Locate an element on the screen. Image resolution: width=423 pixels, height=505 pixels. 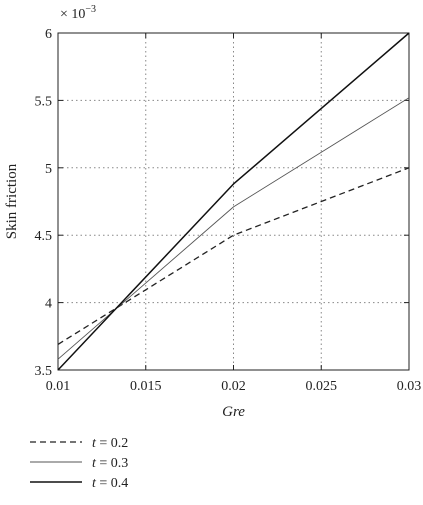
x-tick-label: 0.015 is located at coordinates (146, 386).